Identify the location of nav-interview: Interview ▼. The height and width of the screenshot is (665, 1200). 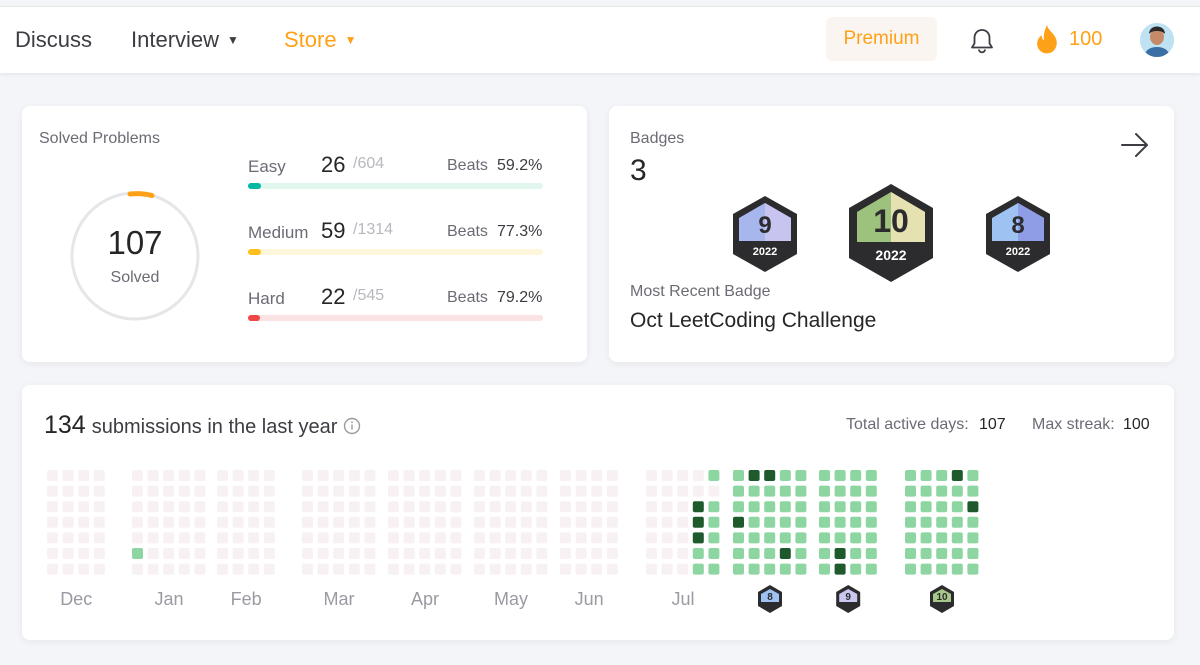
(185, 40).